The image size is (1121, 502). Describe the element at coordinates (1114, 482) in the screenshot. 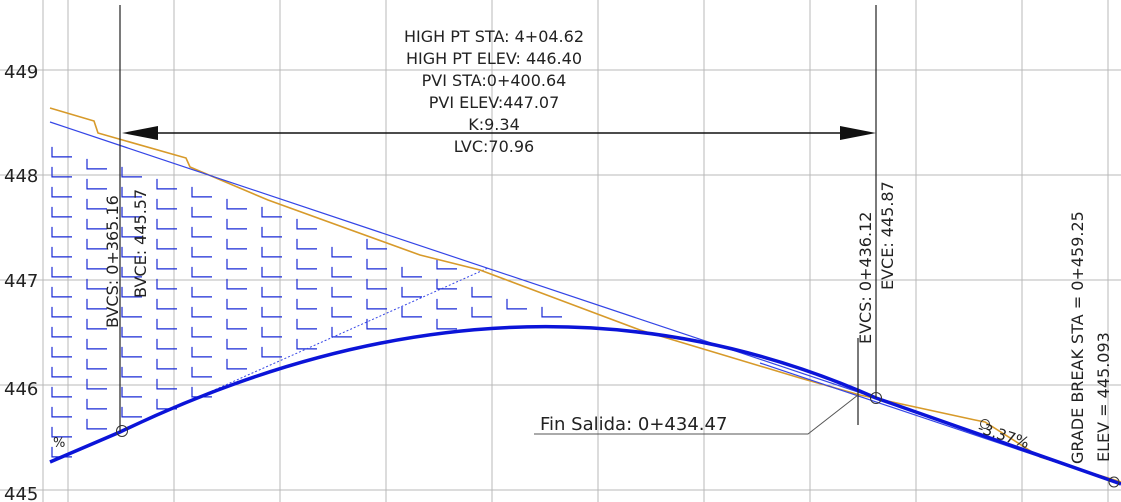

I see `end-point-marker` at that location.